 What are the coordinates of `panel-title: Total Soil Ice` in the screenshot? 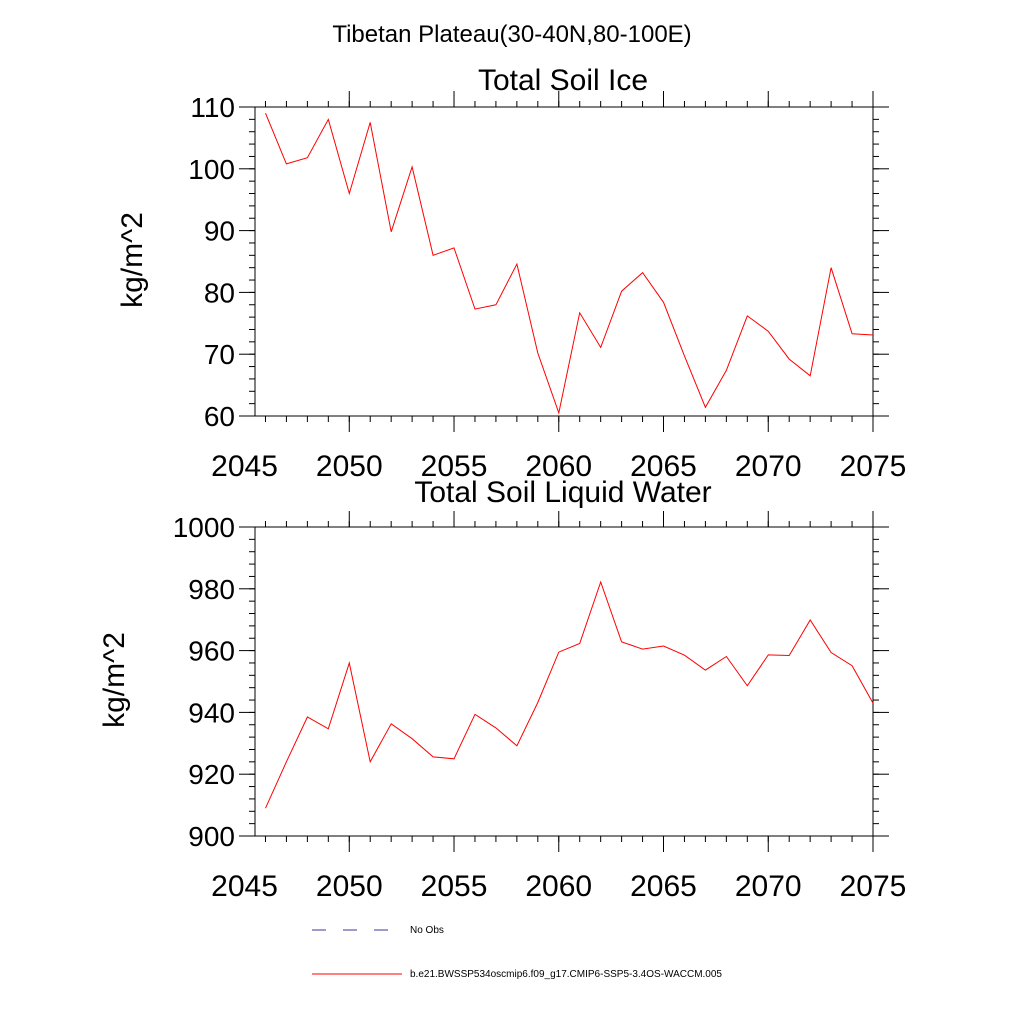 It's located at (563, 80).